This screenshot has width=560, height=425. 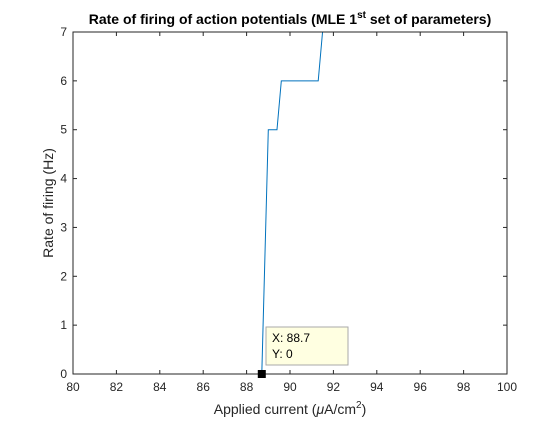 I want to click on data-tip: X: 88.7 Y: 0, so click(x=303, y=352).